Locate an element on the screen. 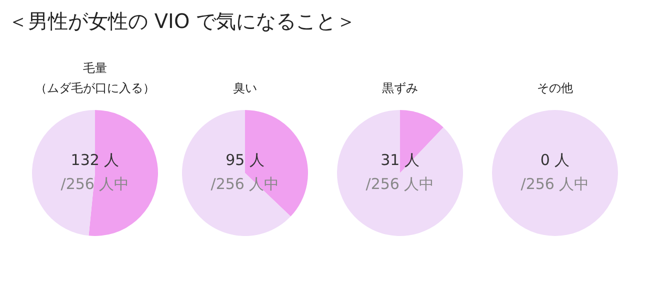  text: 0 人 is located at coordinates (555, 159).